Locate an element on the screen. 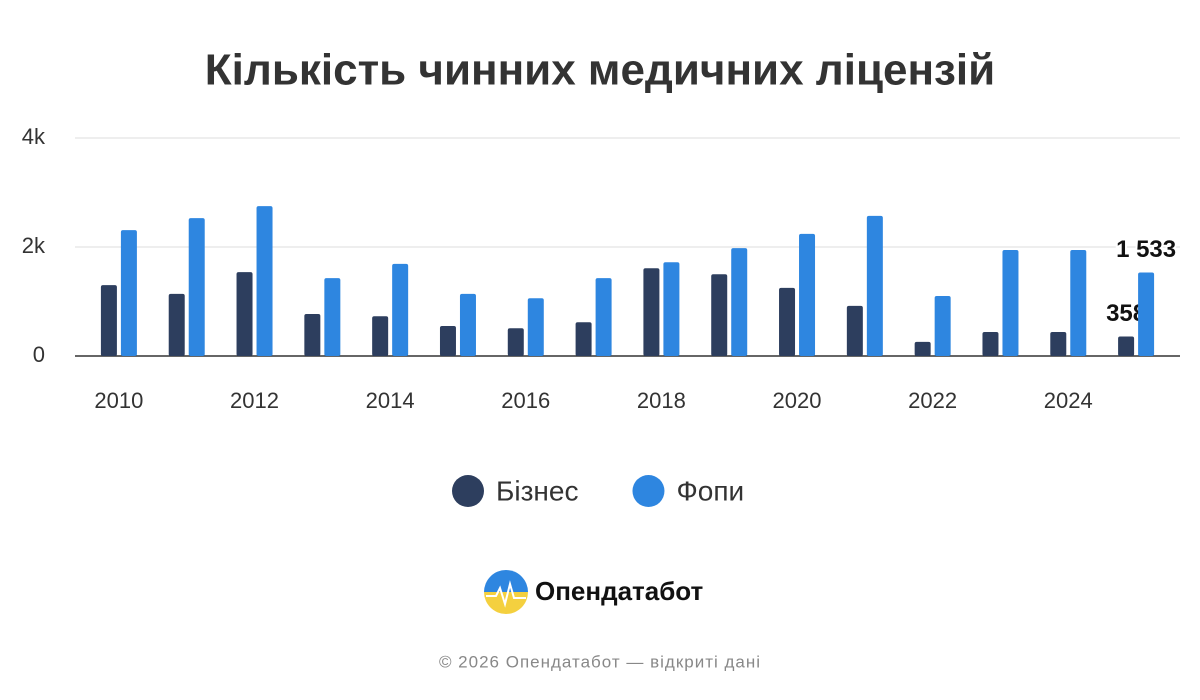  x-tick-label: 2014 is located at coordinates (390, 400).